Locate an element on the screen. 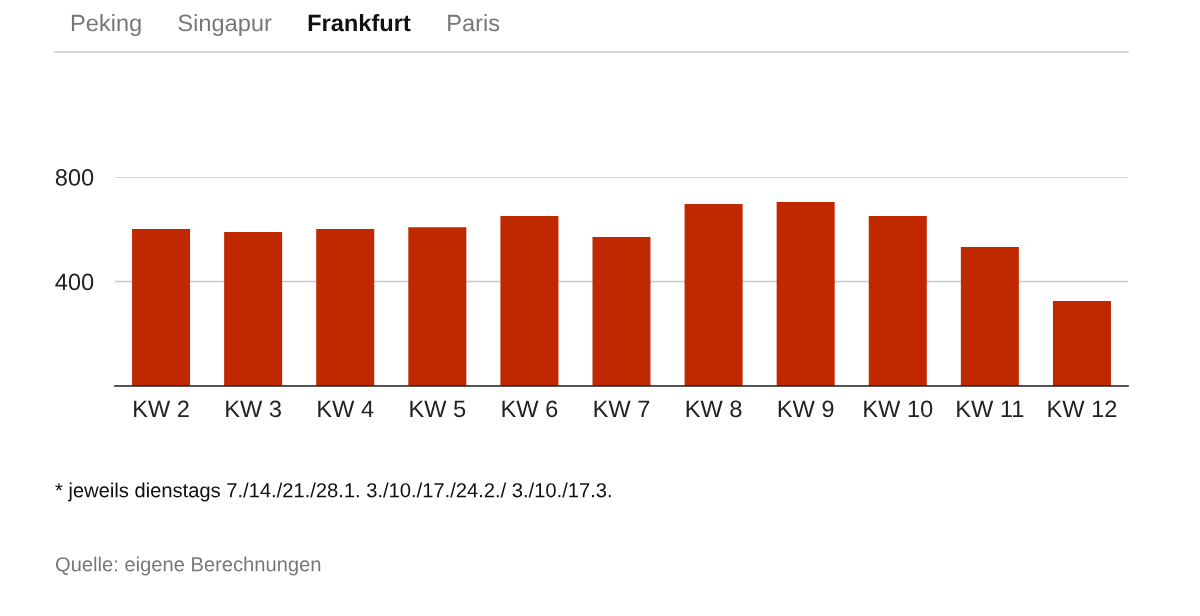 The height and width of the screenshot is (616, 1200). x-tick-label: KW 6 is located at coordinates (530, 409).